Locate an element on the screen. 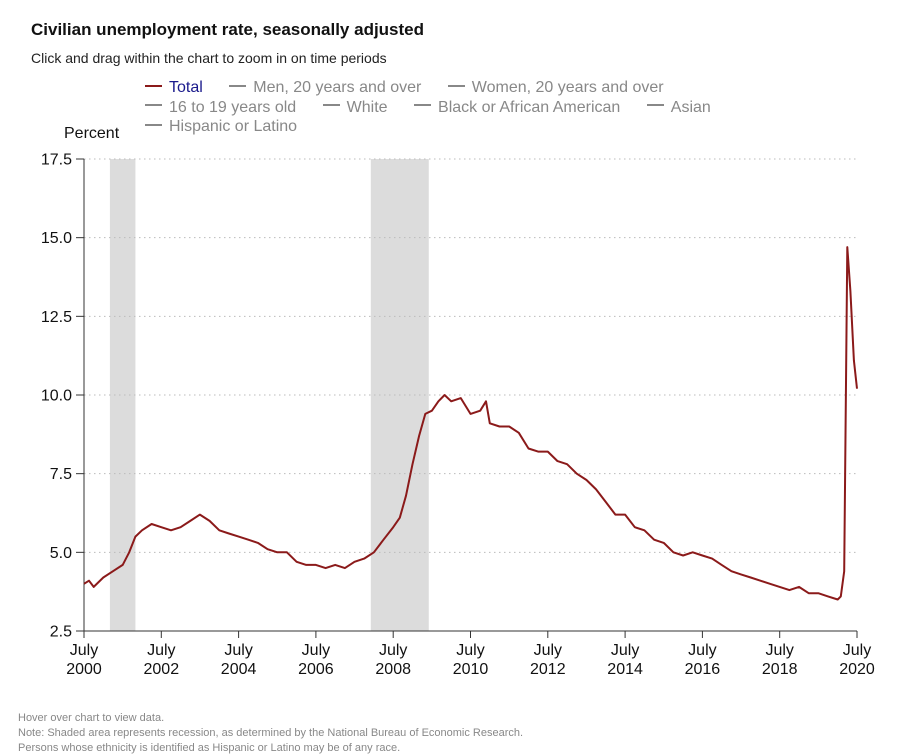 This screenshot has height=756, width=911. x-tick-label: July 2020 is located at coordinates (857, 660).